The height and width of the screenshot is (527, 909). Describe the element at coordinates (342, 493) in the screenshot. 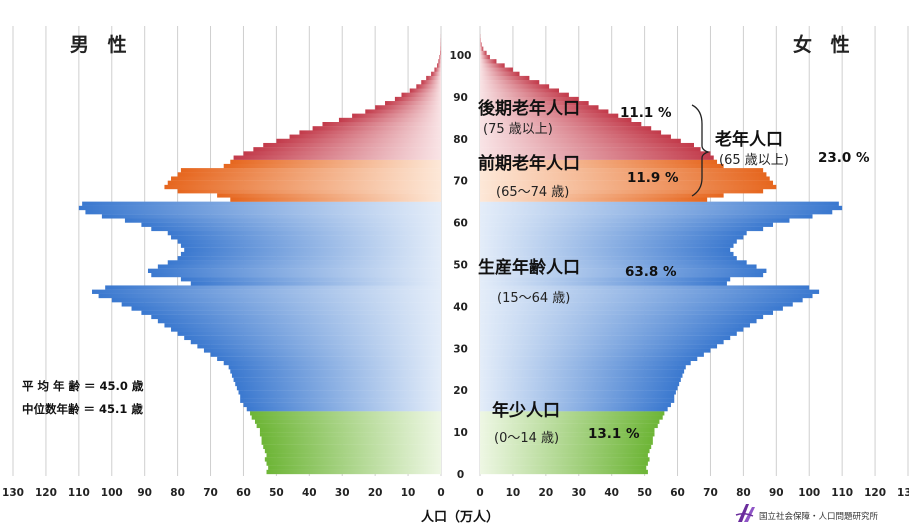

I see `x-tick-left: 30` at that location.